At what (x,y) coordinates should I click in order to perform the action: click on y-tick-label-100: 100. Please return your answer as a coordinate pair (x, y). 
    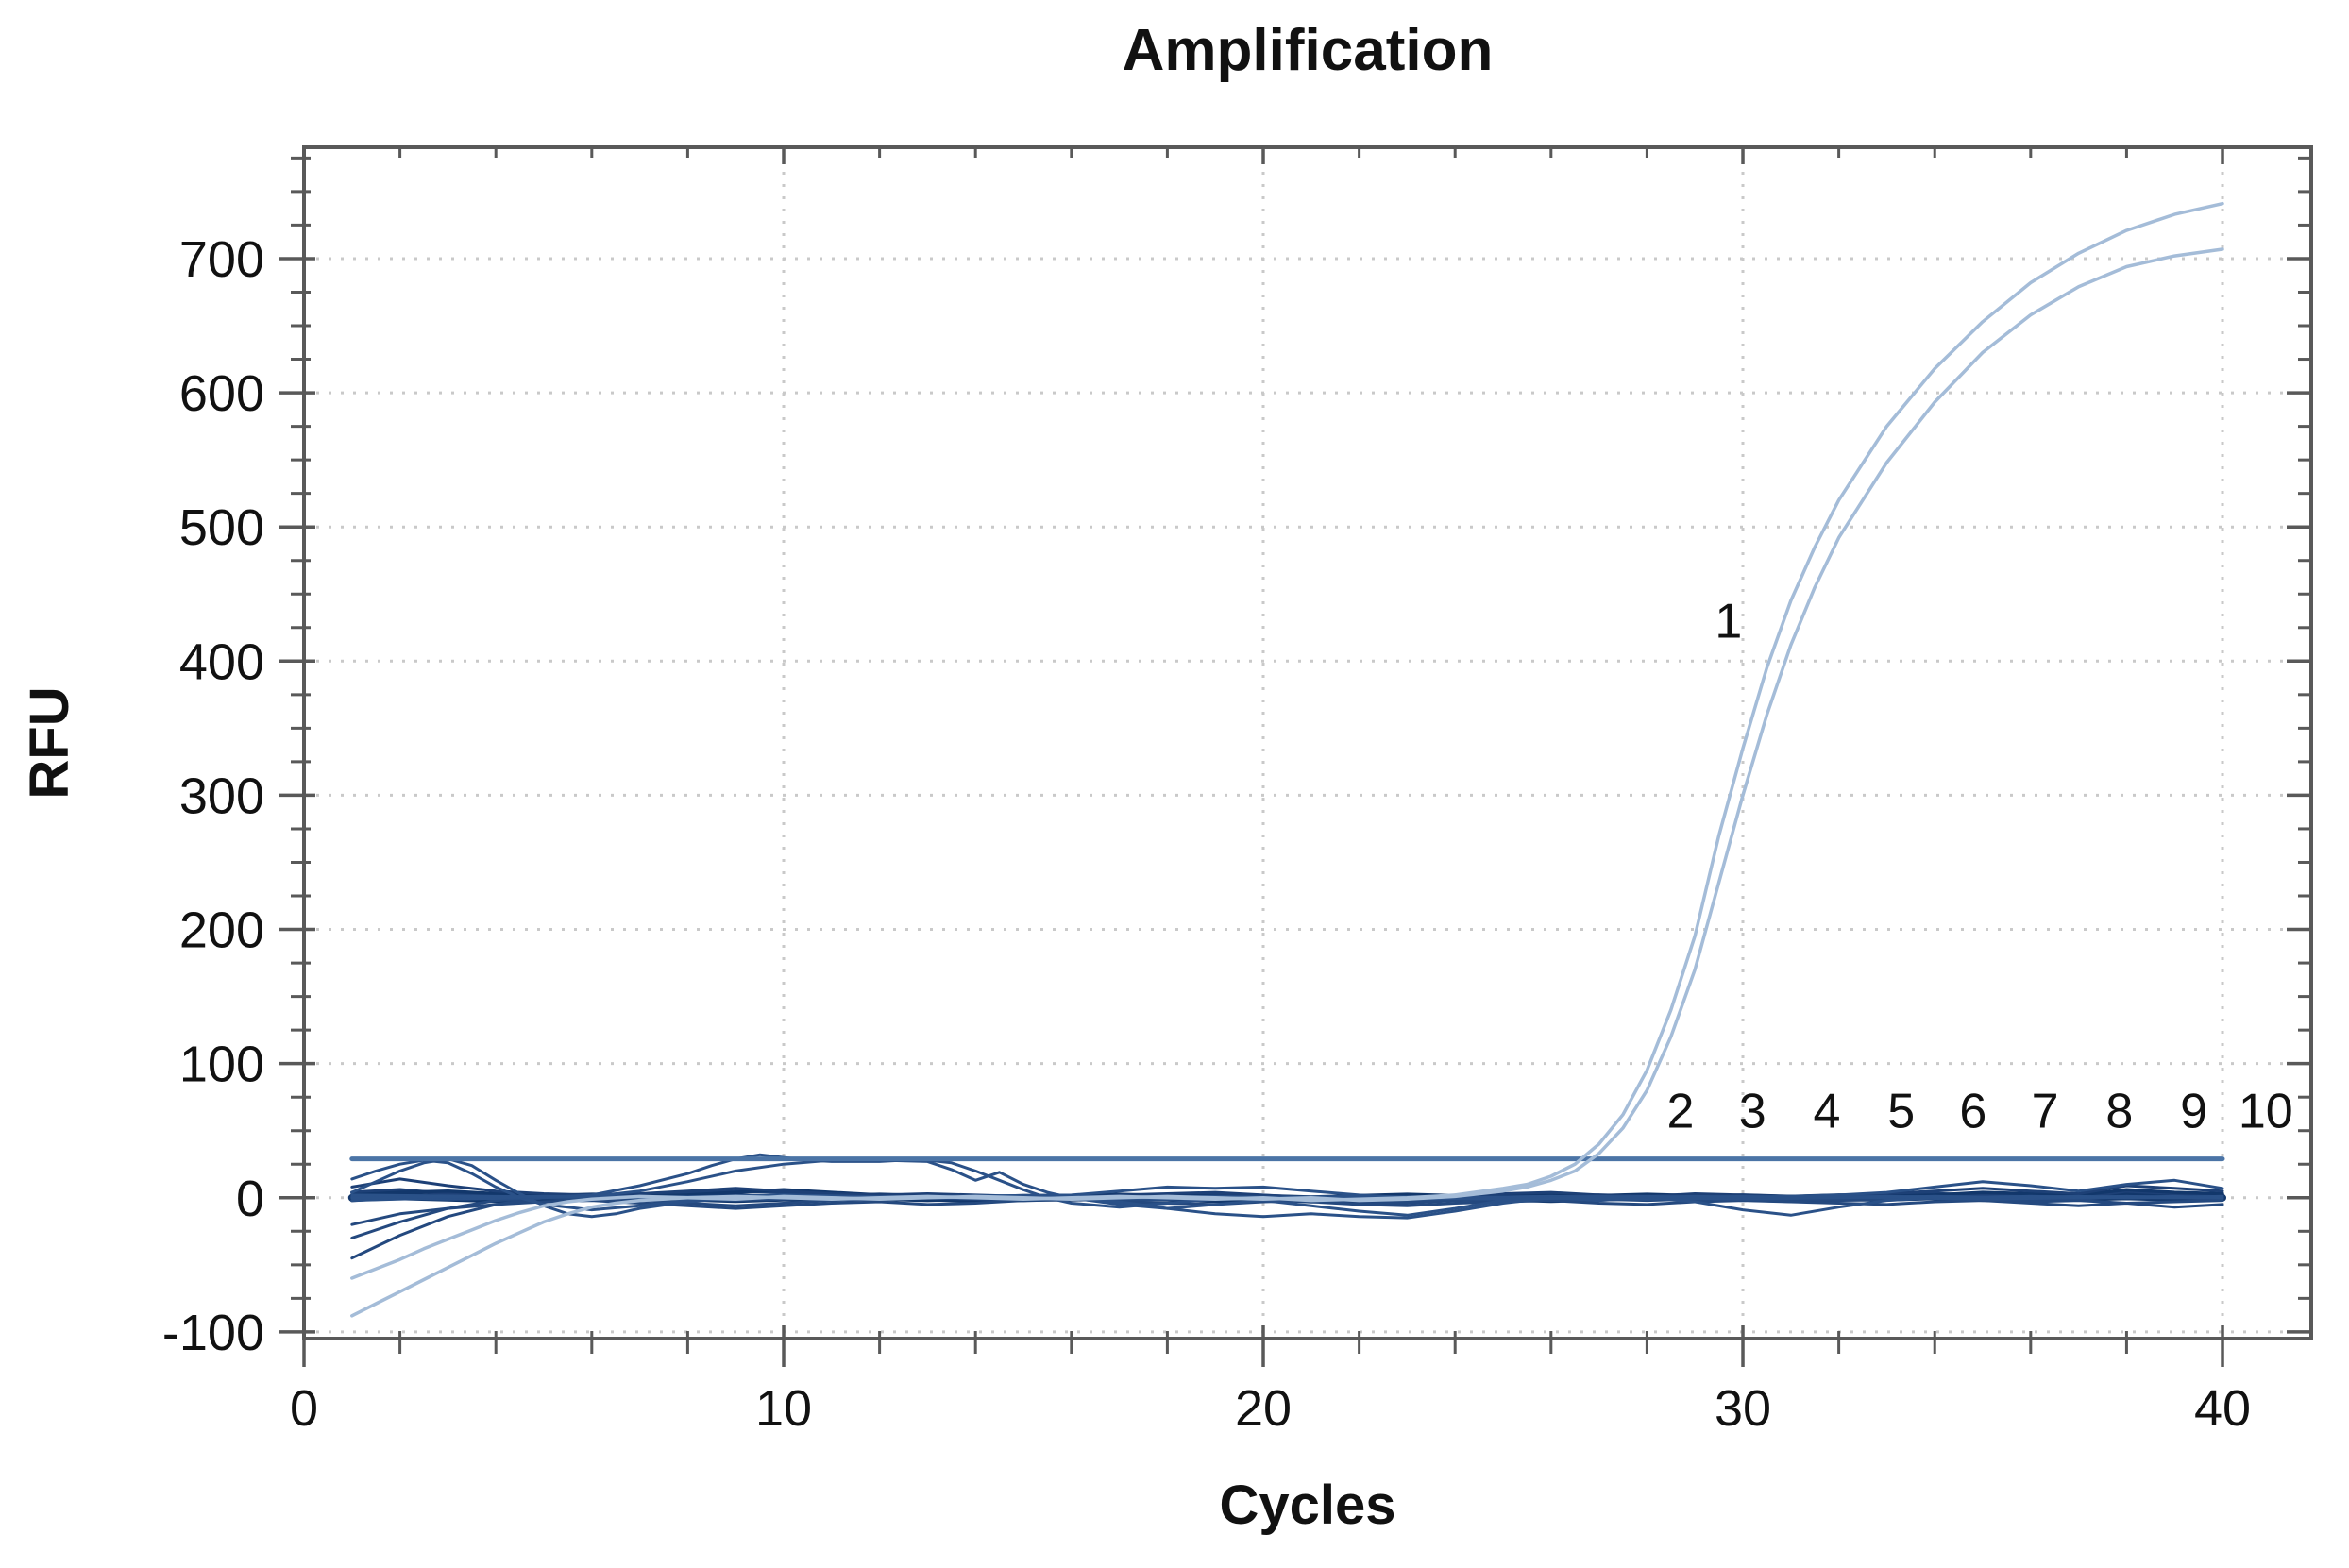
    Looking at the image, I should click on (221, 1065).